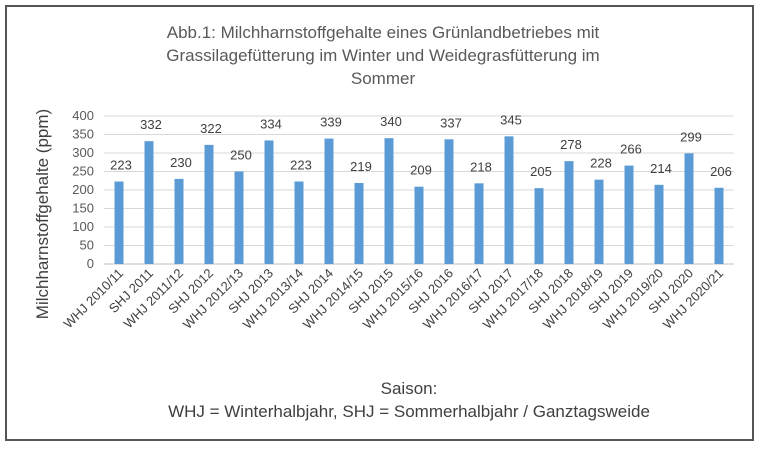 This screenshot has height=450, width=763. I want to click on y-tick-label-350: 350, so click(83, 134).